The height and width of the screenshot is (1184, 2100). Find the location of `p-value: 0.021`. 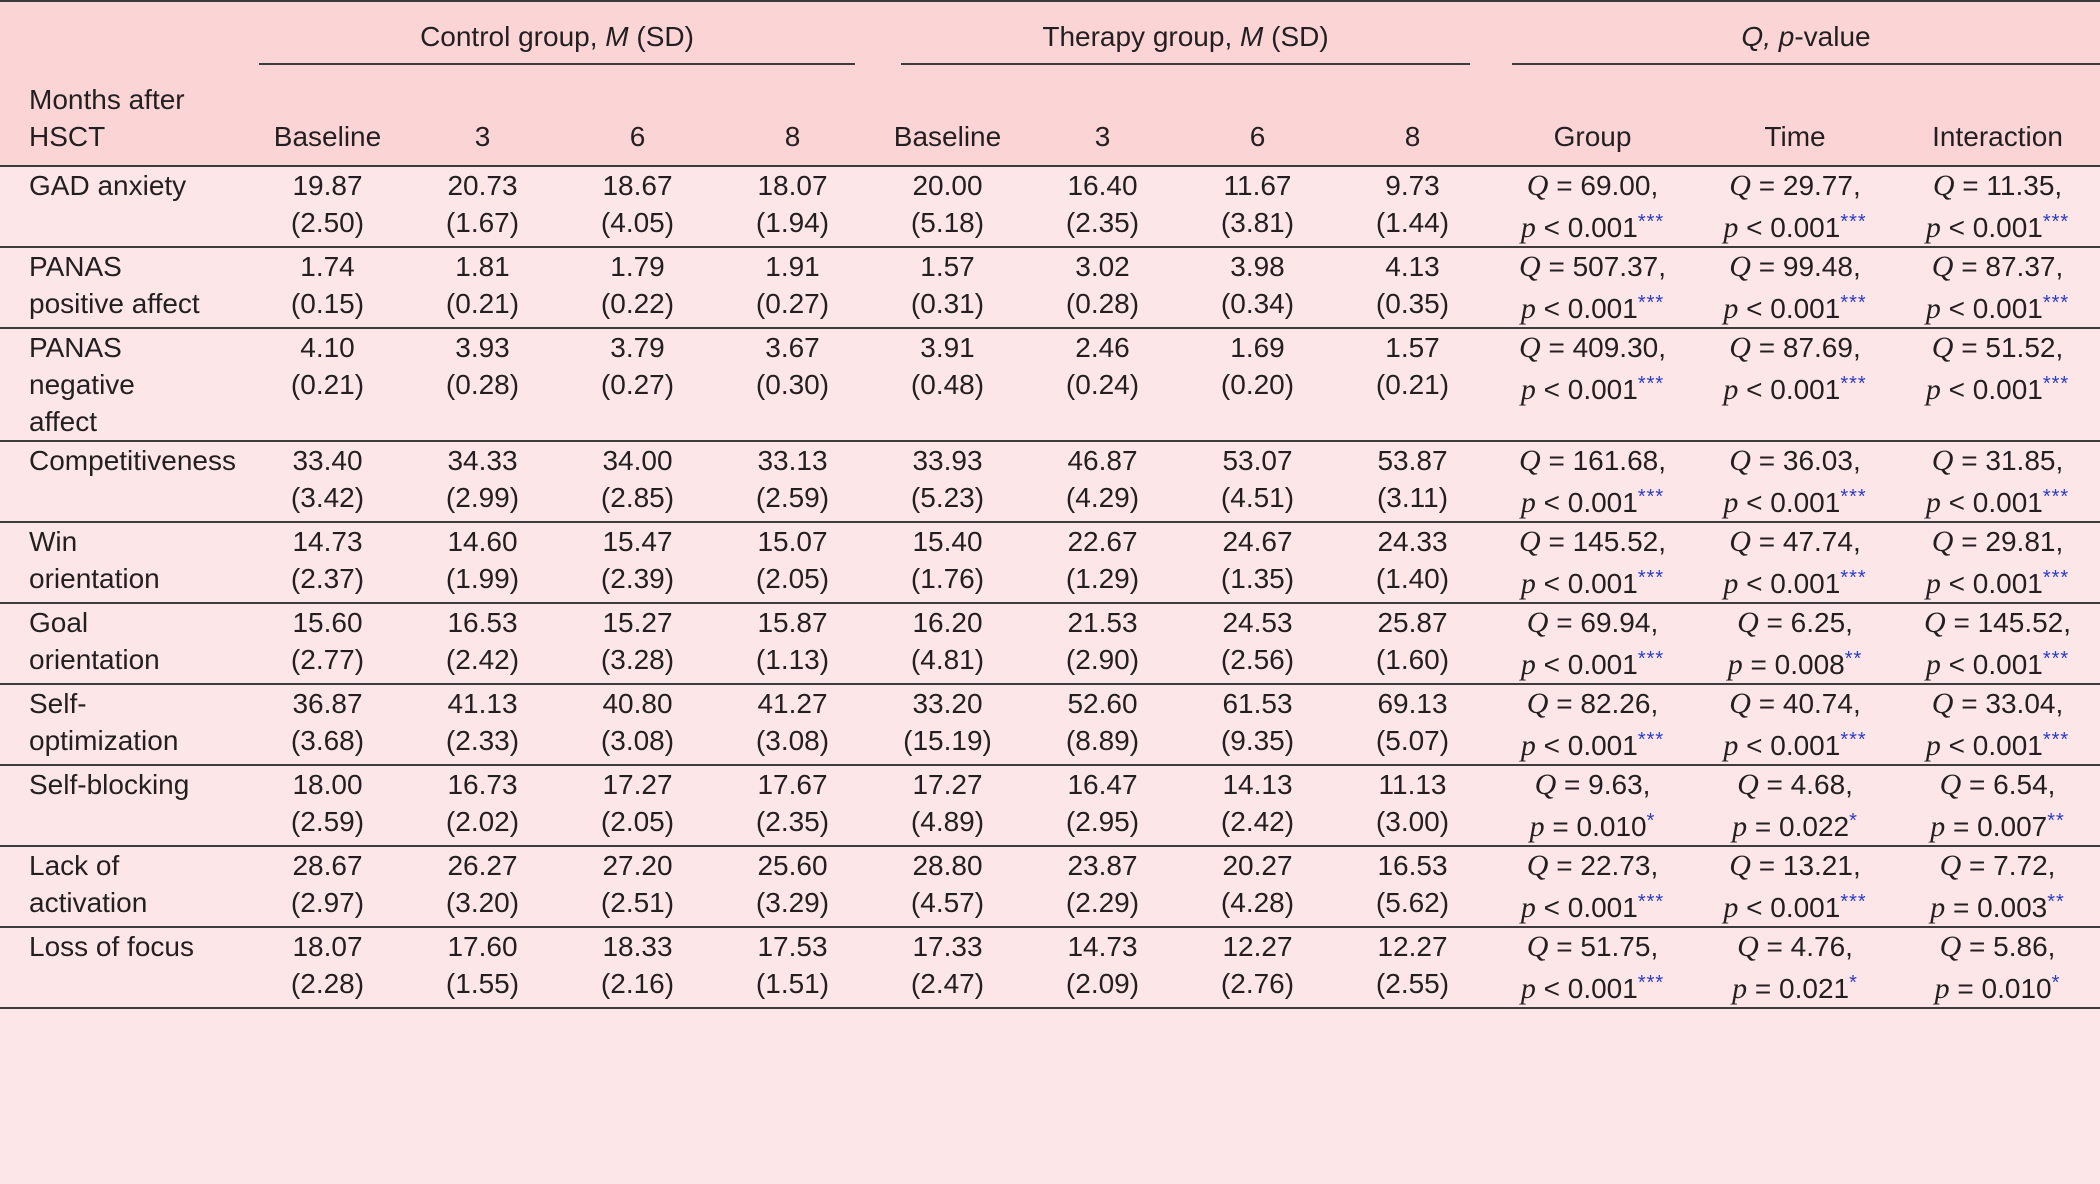

p-value: 0.021 is located at coordinates (1814, 988).